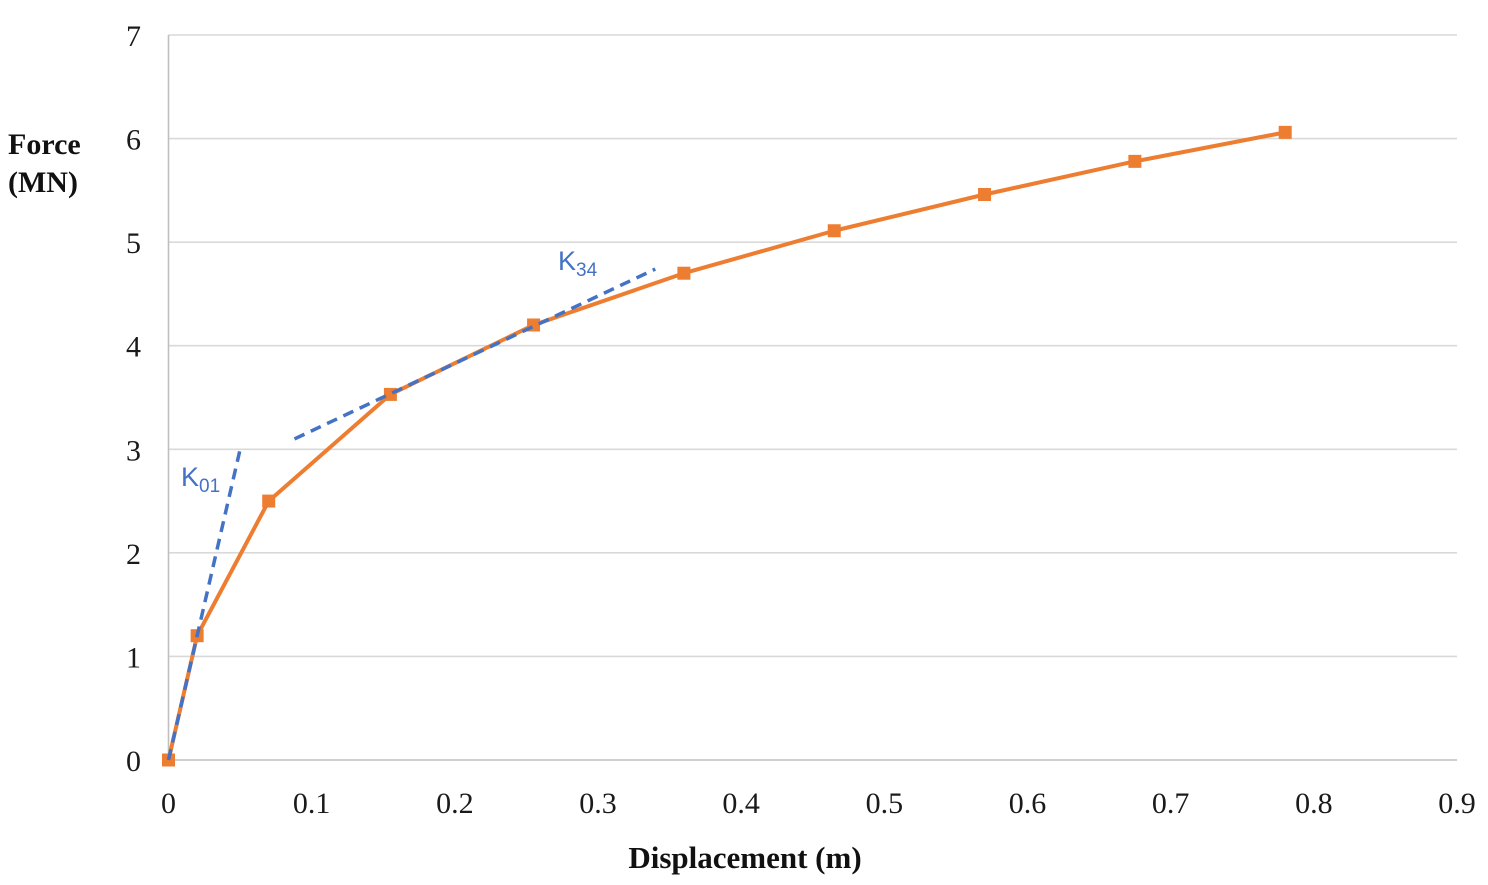 The height and width of the screenshot is (885, 1488). Describe the element at coordinates (834, 231) in the screenshot. I see `data-point-marker-x0.465` at that location.